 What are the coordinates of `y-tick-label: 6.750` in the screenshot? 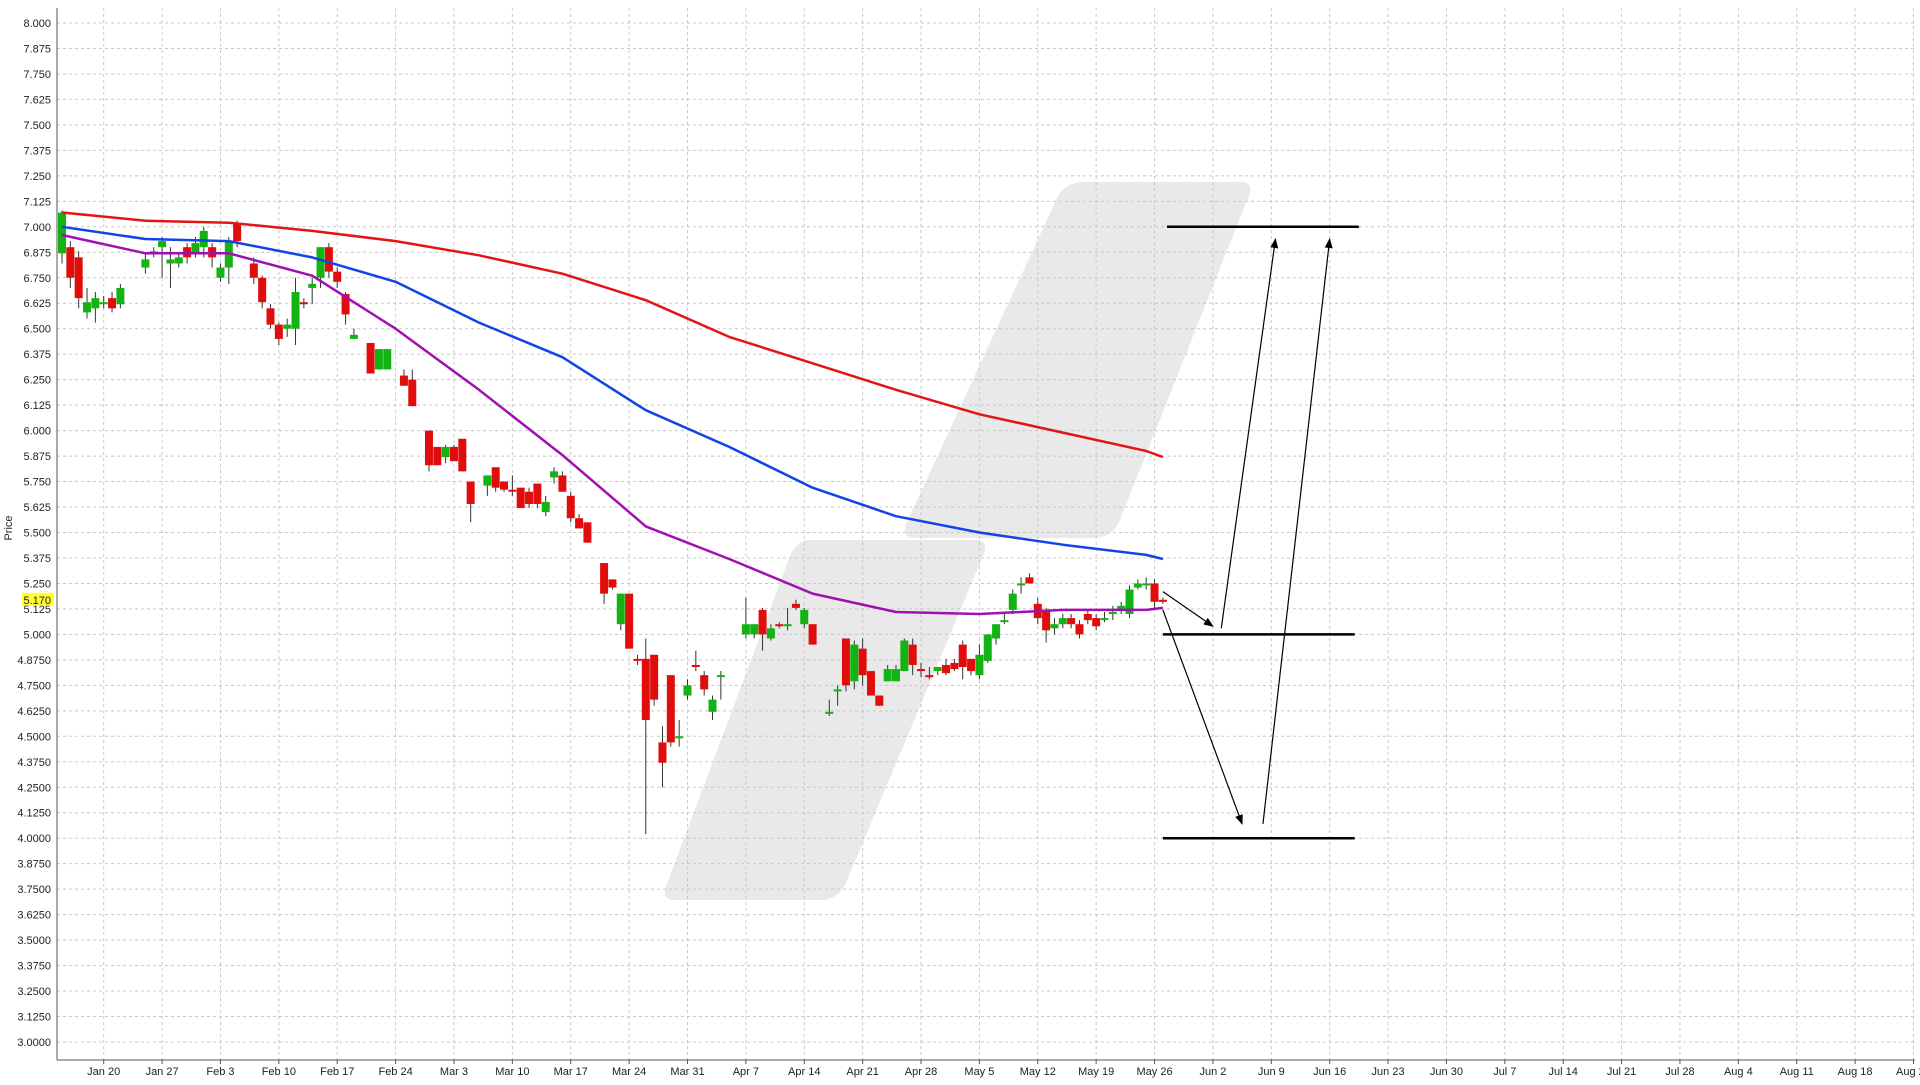 It's located at (37, 279).